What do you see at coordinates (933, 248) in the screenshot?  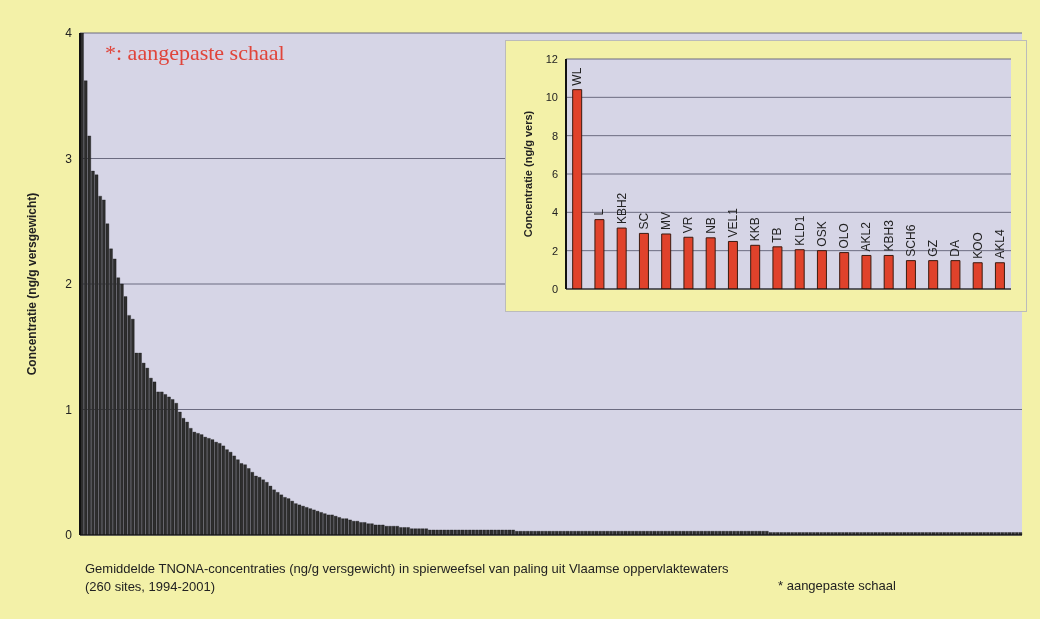 I see `x-tick-label: GZ` at bounding box center [933, 248].